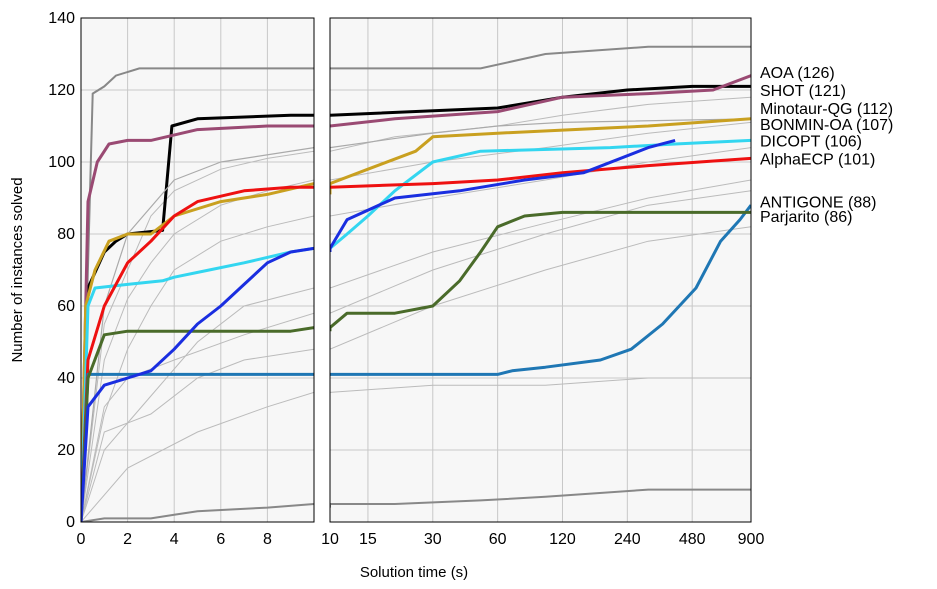 This screenshot has width=937, height=589. What do you see at coordinates (61, 162) in the screenshot?
I see `y-tick-label: 100` at bounding box center [61, 162].